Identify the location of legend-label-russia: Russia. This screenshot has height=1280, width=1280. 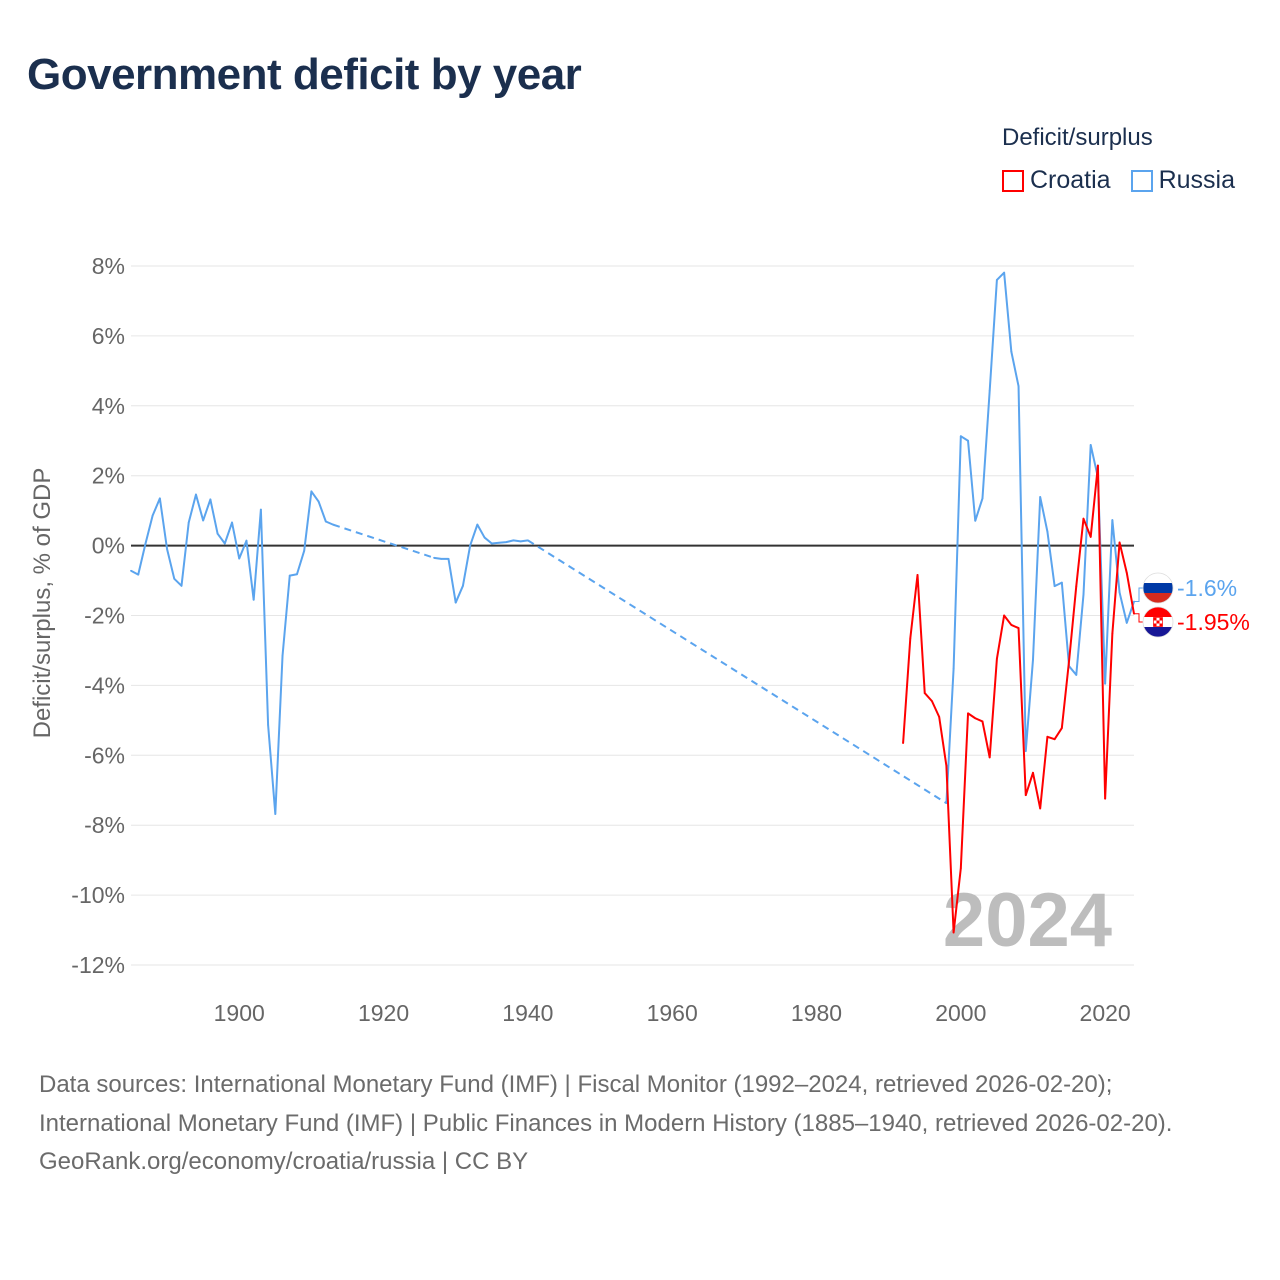
(1197, 180).